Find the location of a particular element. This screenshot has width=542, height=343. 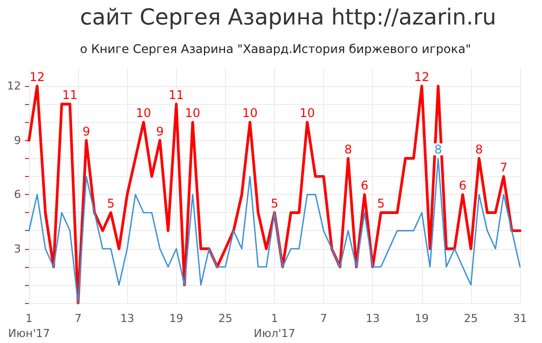

data-label: 7 is located at coordinates (504, 167).